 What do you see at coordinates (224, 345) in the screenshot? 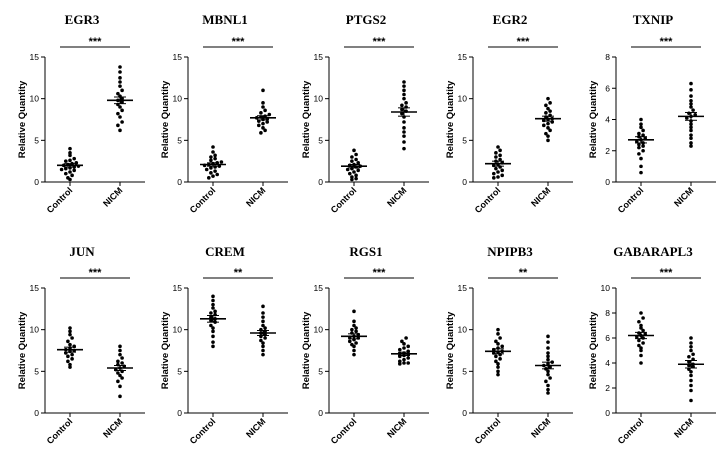
I see `panel-crem: CREM Relative Quantity 0 5 10 15 Control NICM **` at bounding box center [224, 345].